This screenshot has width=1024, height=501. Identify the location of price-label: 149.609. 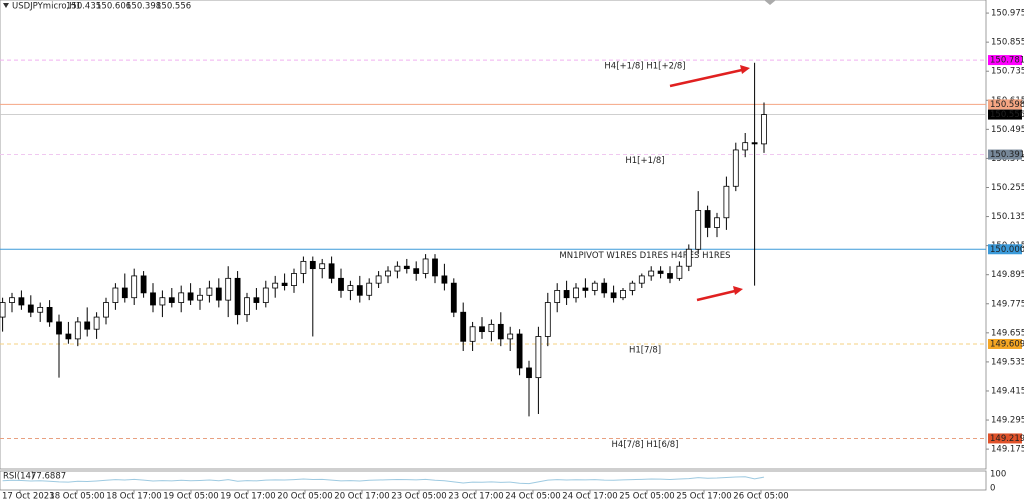
(1007, 344).